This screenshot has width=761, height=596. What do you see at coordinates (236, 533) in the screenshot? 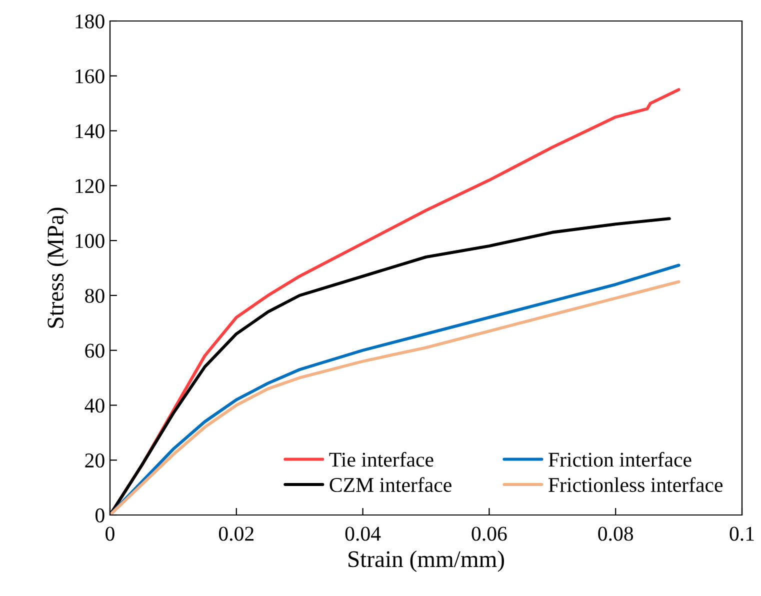
I see `x-tick-label: 0.02` at bounding box center [236, 533].